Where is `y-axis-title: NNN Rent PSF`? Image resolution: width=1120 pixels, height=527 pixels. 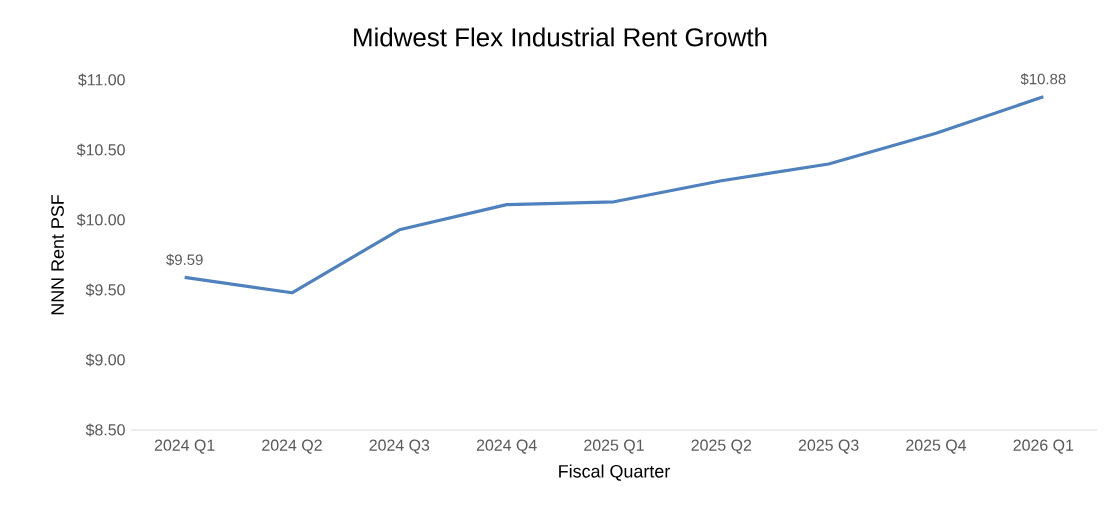
y-axis-title: NNN Rent PSF is located at coordinates (57, 254).